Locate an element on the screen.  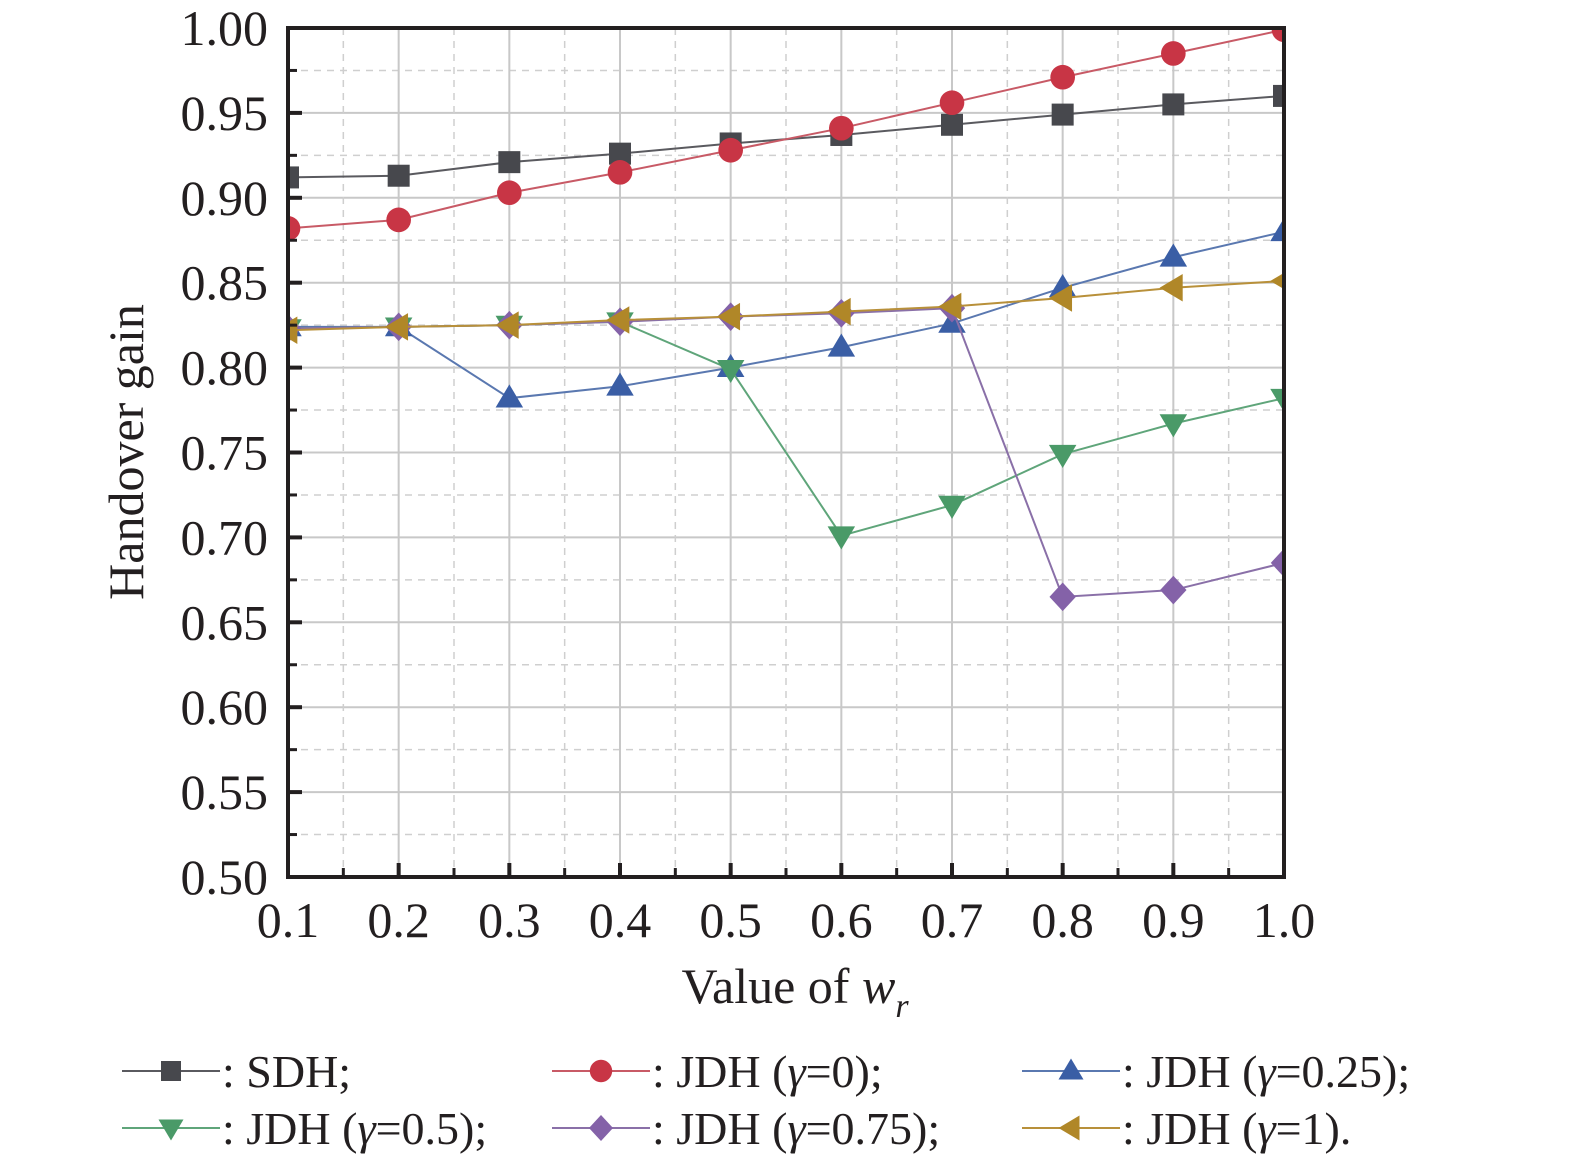
legend-label-part: =0); is located at coordinates (844, 1071).